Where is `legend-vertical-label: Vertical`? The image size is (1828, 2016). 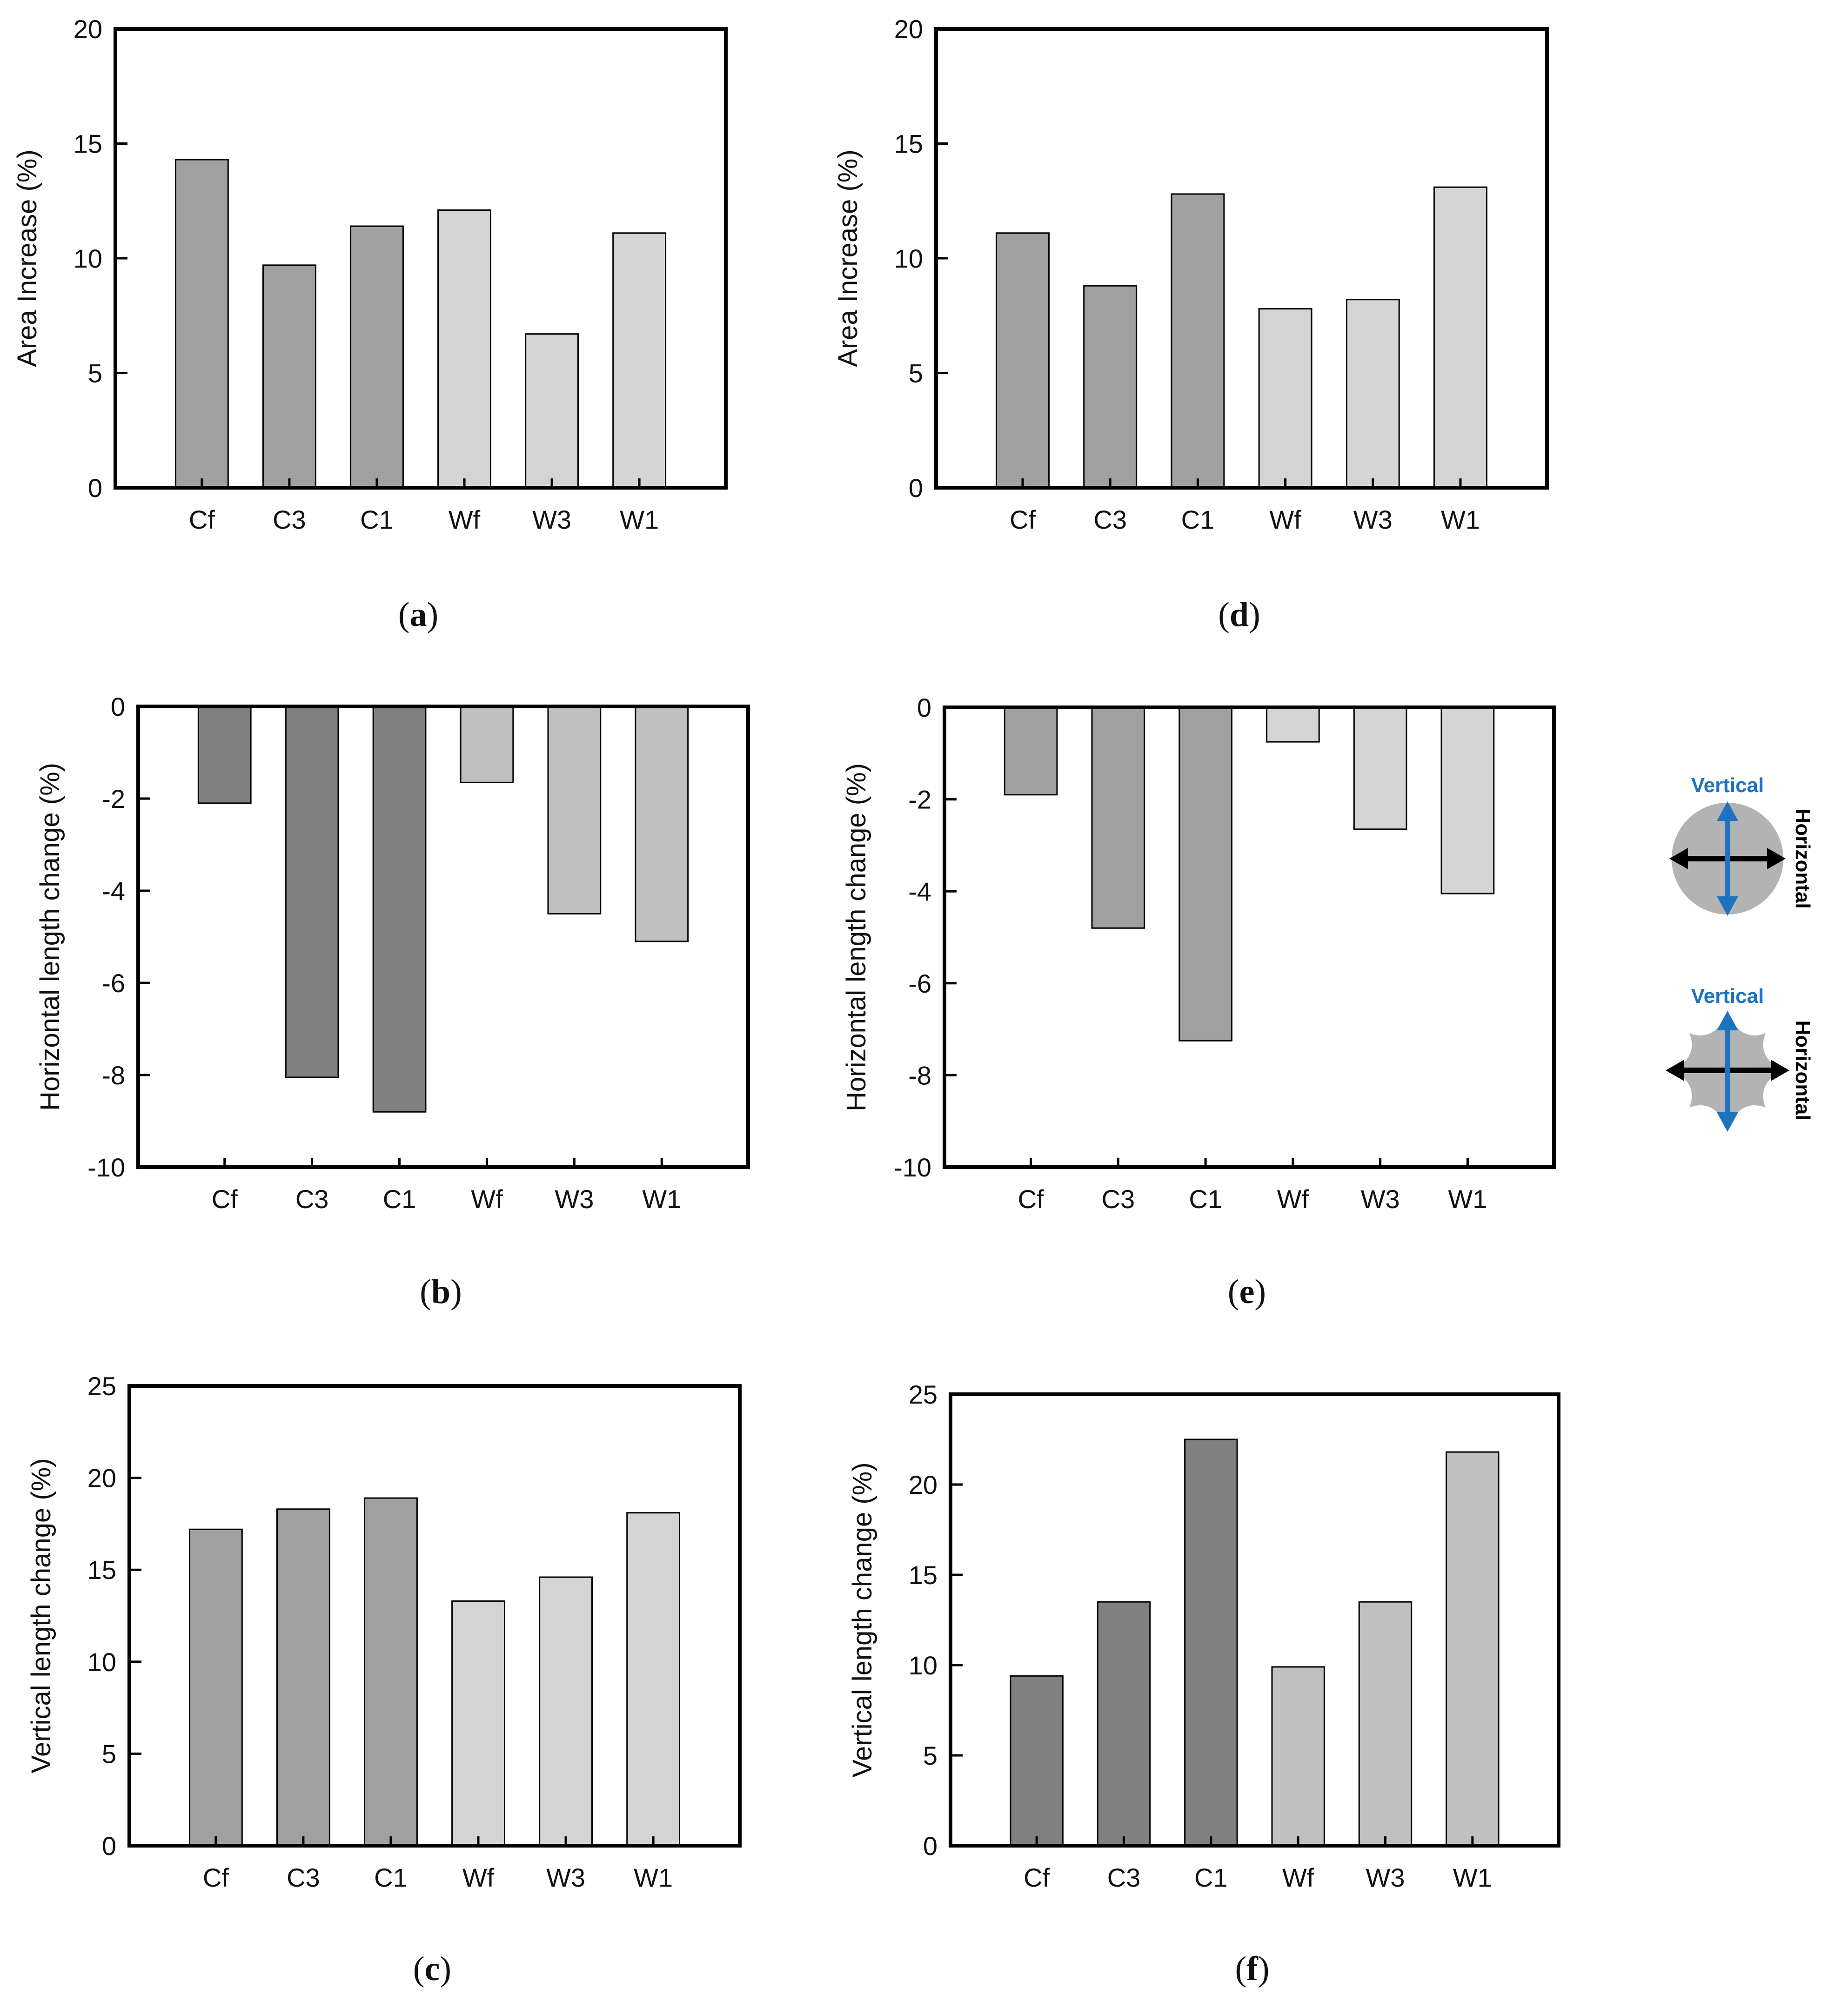 legend-vertical-label: Vertical is located at coordinates (1728, 996).